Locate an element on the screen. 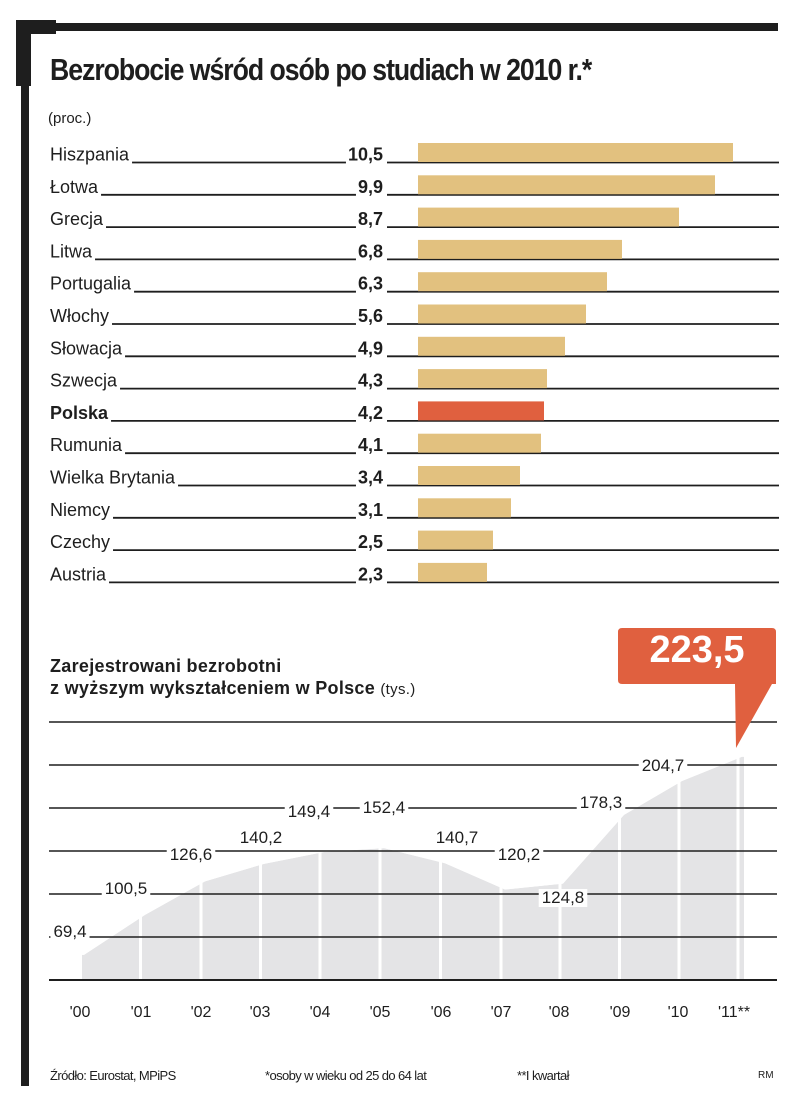  bar-value-label: 5,6 is located at coordinates (370, 316).